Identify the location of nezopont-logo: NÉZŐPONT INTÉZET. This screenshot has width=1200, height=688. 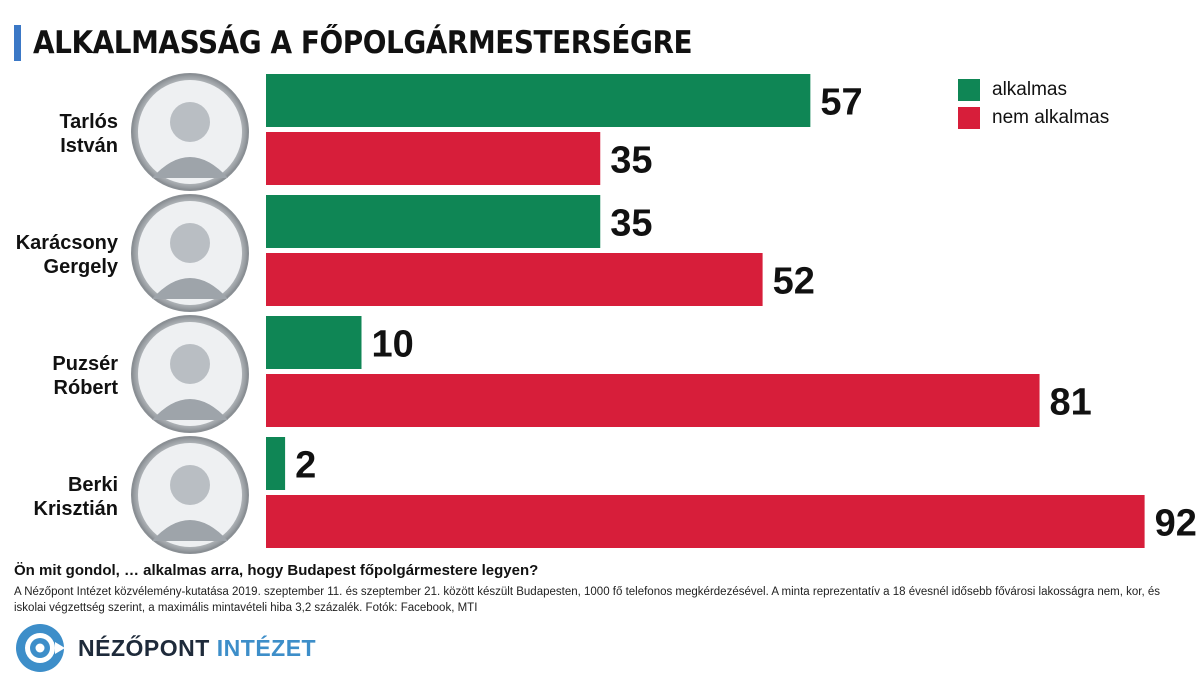
(165, 648).